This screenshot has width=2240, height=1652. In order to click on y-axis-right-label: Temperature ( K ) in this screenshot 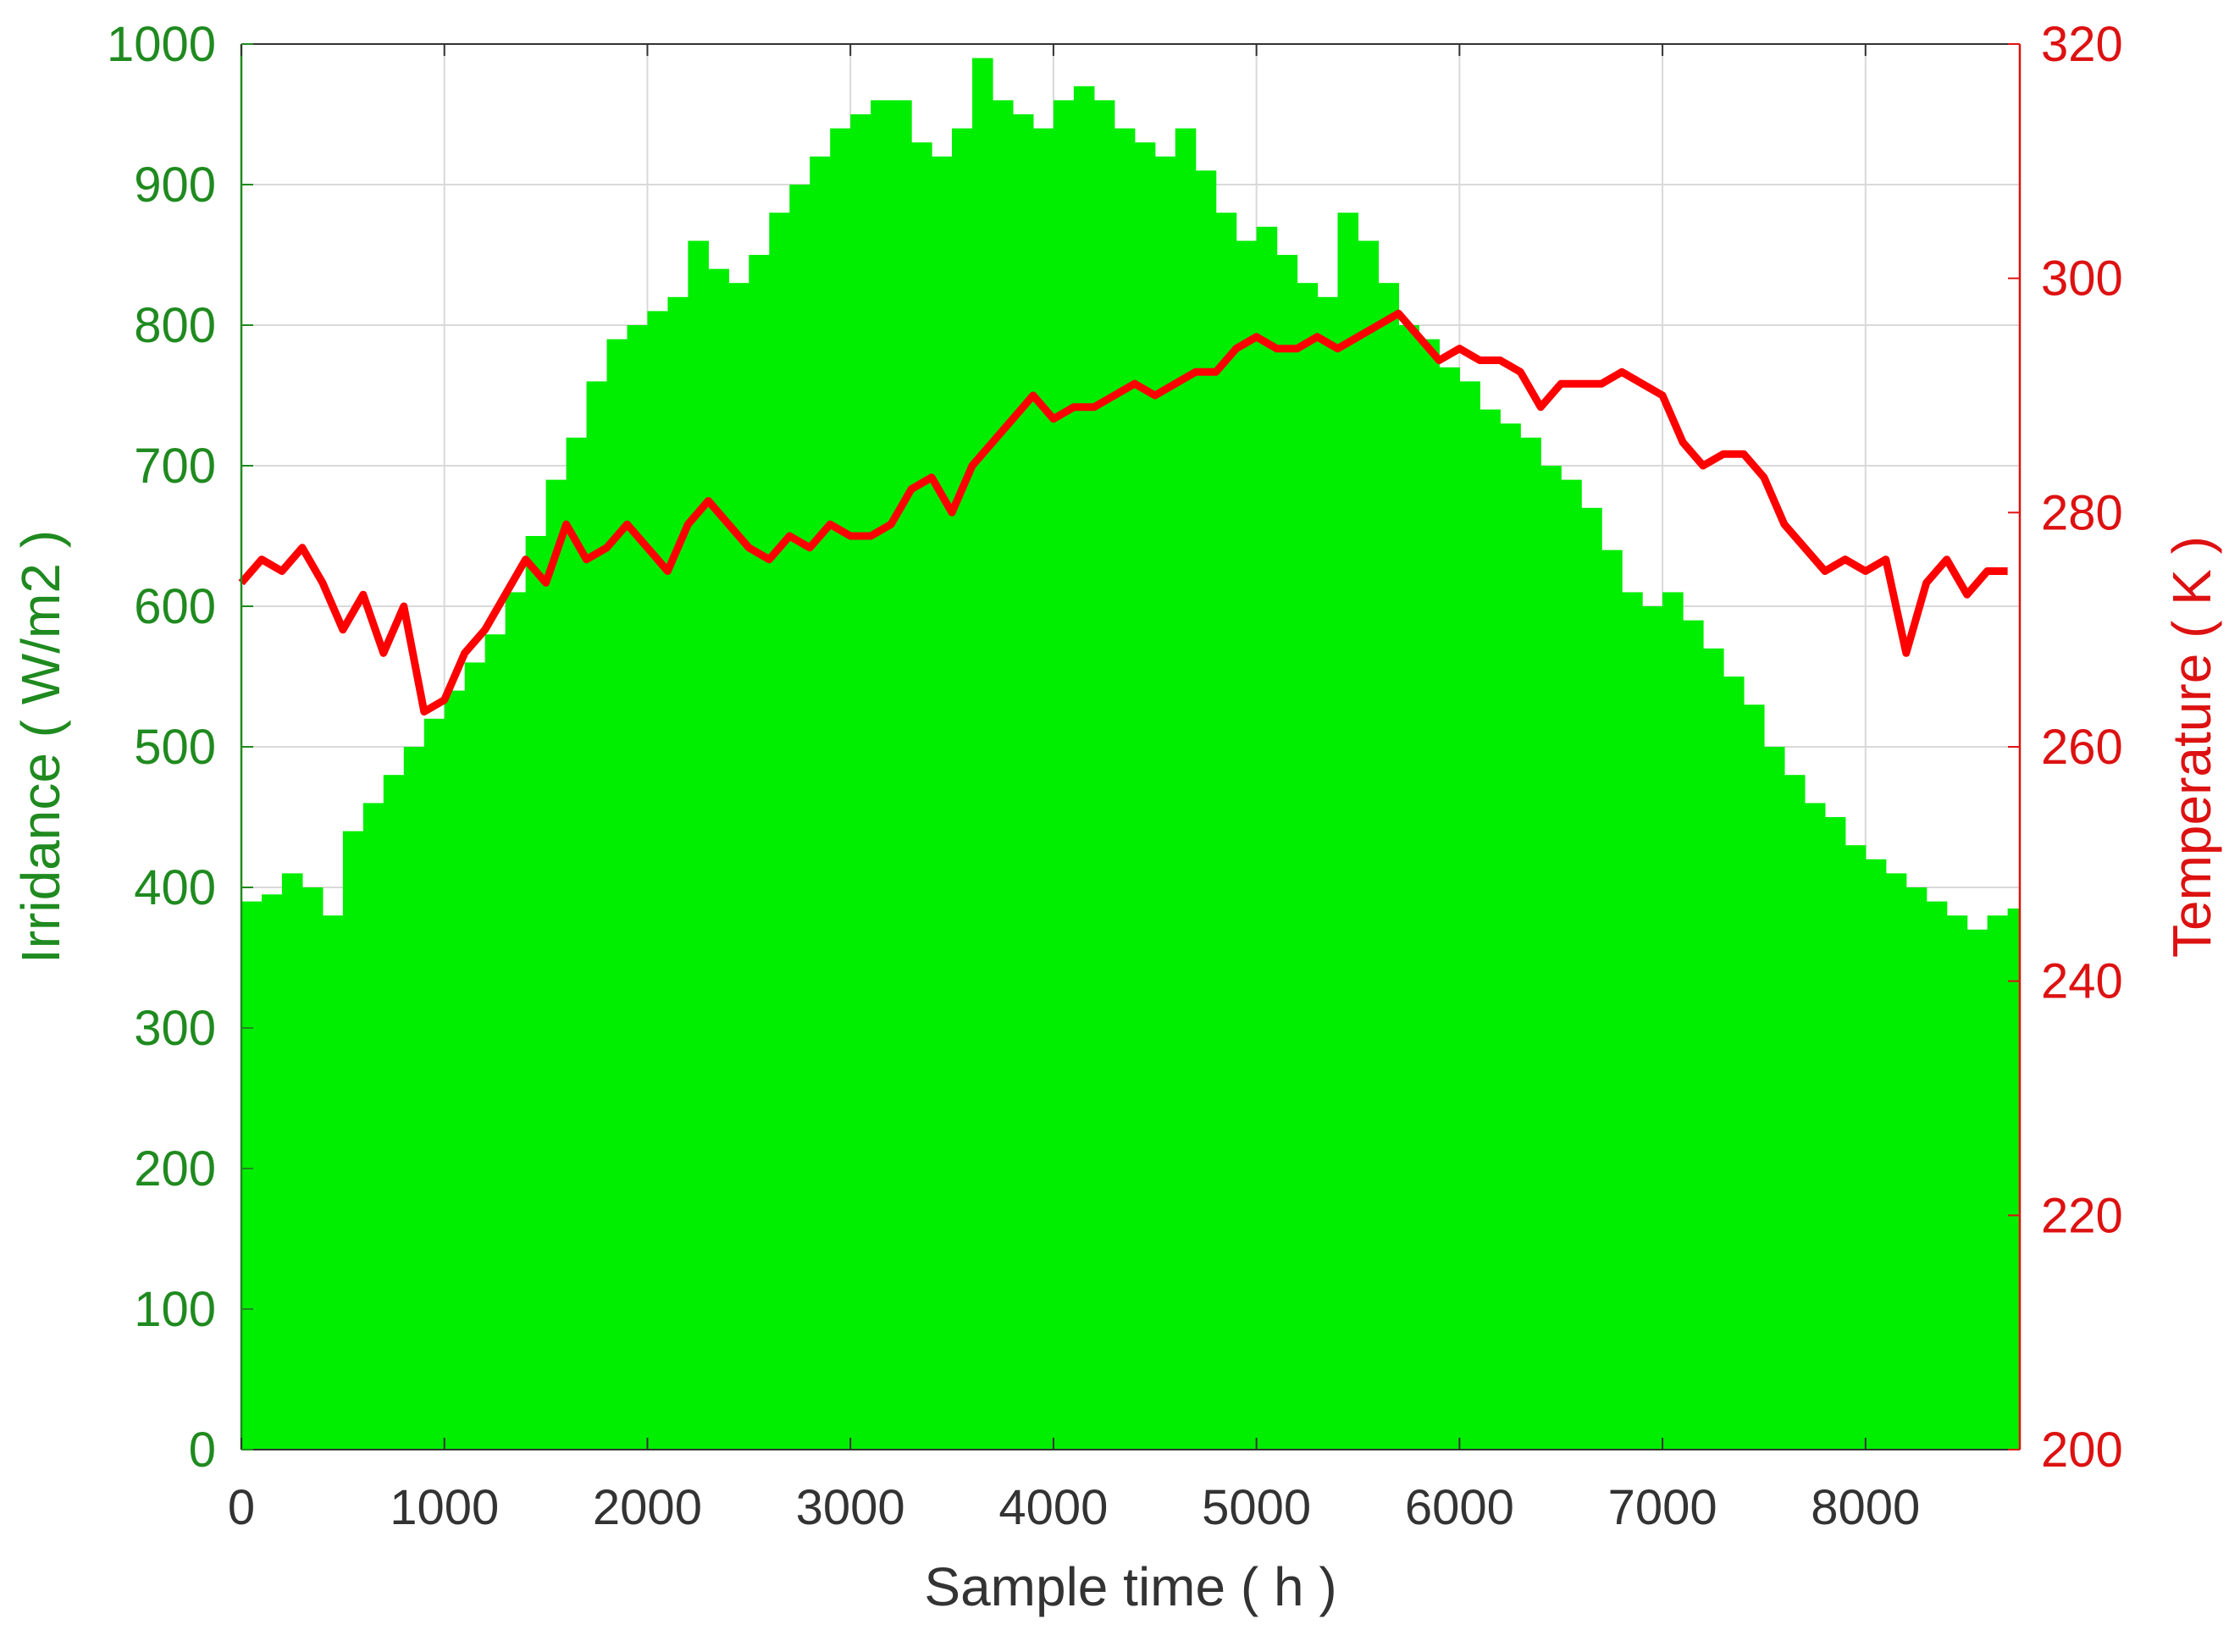, I will do `click(2191, 747)`.